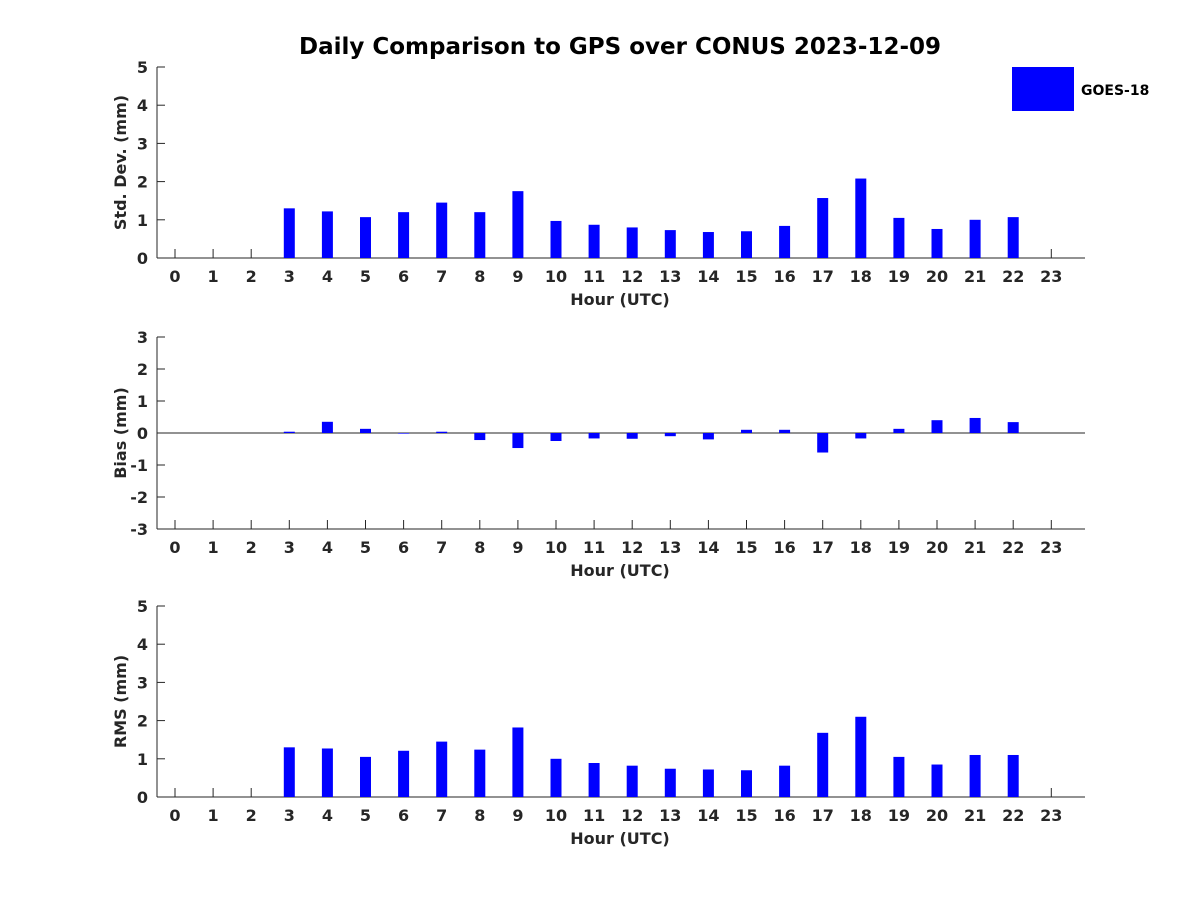  I want to click on y-tick-label: -1, so click(139, 465).